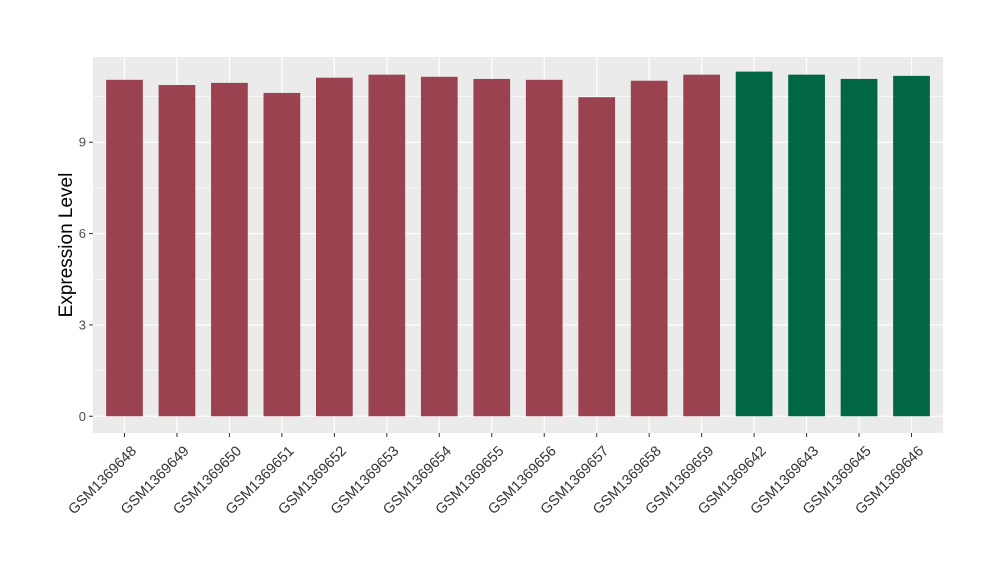 The height and width of the screenshot is (580, 1000). I want to click on bar-GSM1369650, so click(229, 249).